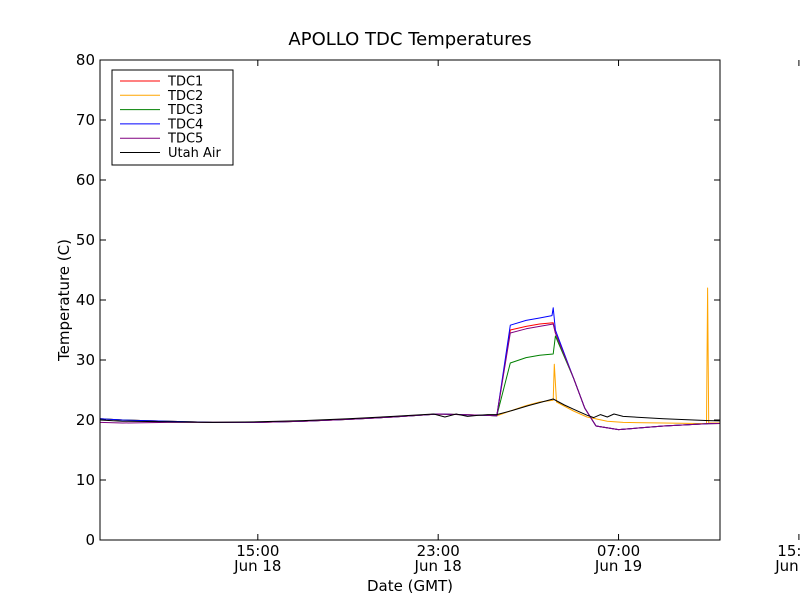 This screenshot has height=600, width=800. Describe the element at coordinates (438, 551) in the screenshot. I see `x-tick-label-time: 23:00` at that location.